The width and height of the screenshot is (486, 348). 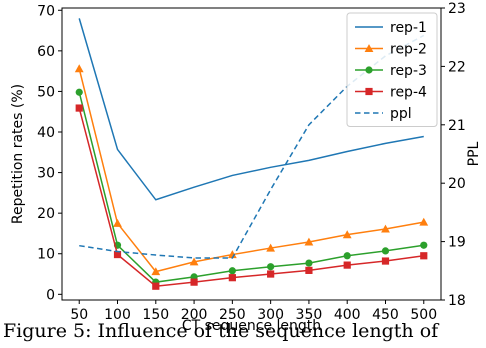 I want to click on y-right-tick-label: 19, so click(x=457, y=243).